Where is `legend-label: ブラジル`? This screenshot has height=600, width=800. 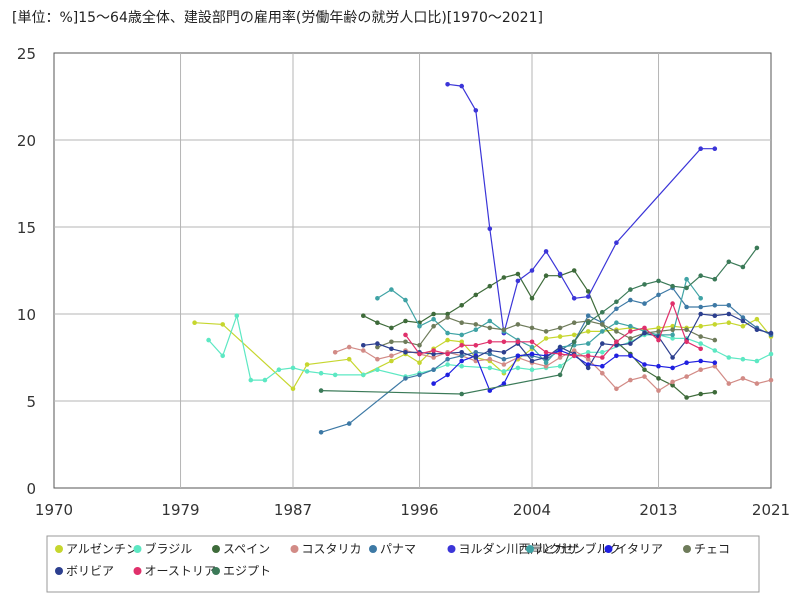 legend-label: ブラジル is located at coordinates (169, 548).